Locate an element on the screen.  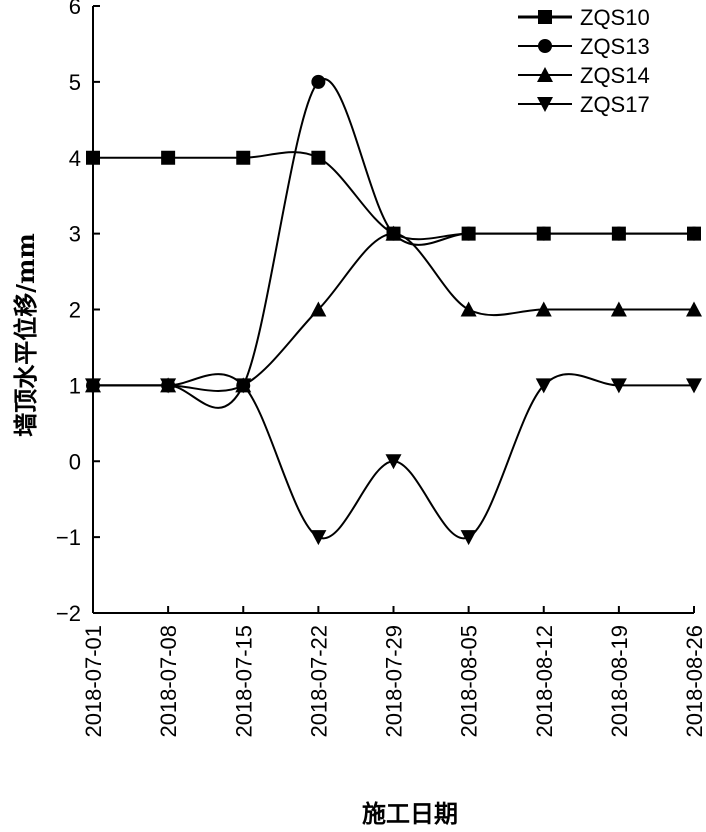
y-tick-label: 3 is located at coordinates (75, 234).